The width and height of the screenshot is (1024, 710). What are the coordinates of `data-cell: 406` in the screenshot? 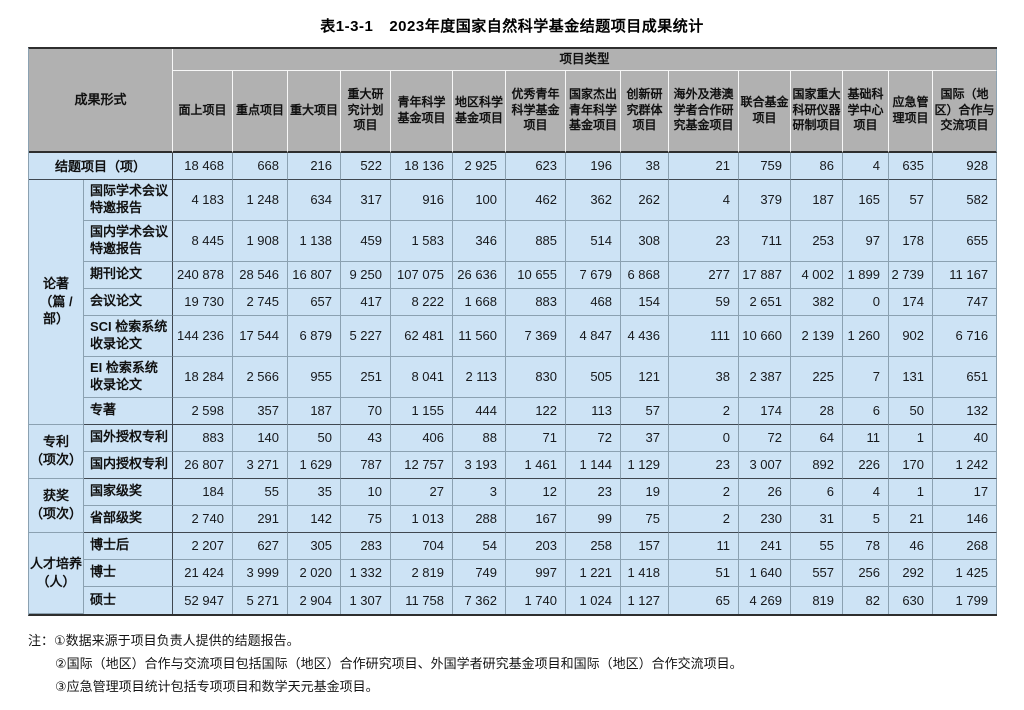 It's located at (422, 438).